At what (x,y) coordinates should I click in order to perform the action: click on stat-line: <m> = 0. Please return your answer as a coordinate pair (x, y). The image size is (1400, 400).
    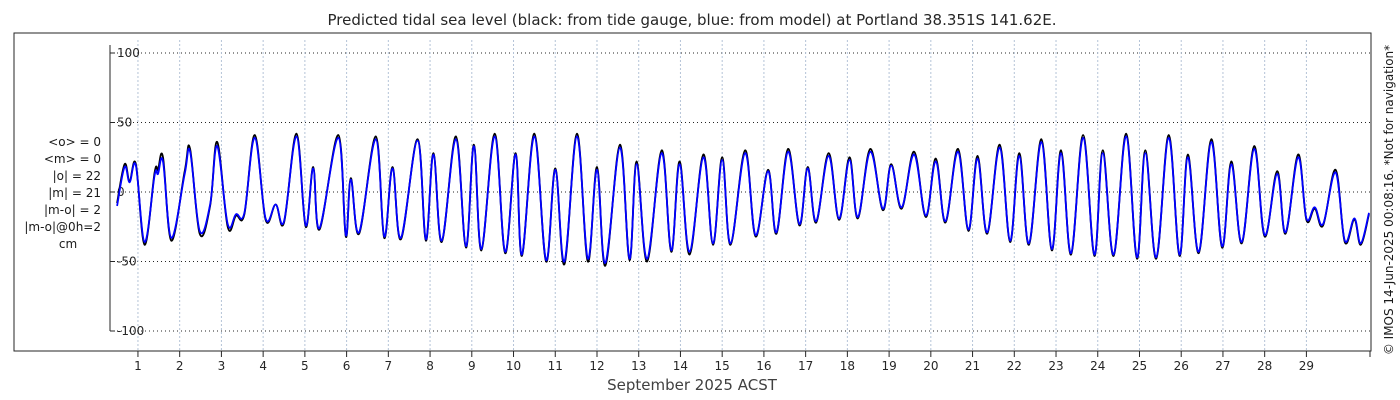
    Looking at the image, I should click on (72, 159).